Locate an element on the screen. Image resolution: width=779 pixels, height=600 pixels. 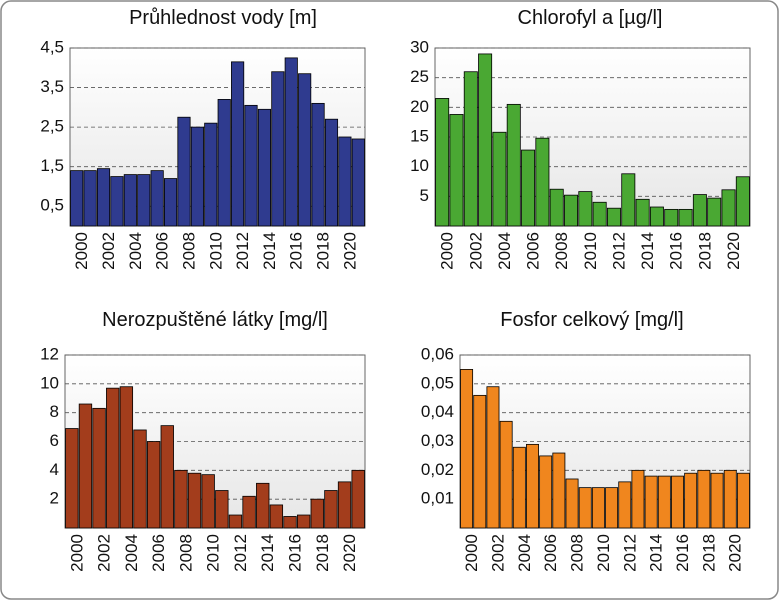
y-tick-label: 0,01 is located at coordinates (437, 498).